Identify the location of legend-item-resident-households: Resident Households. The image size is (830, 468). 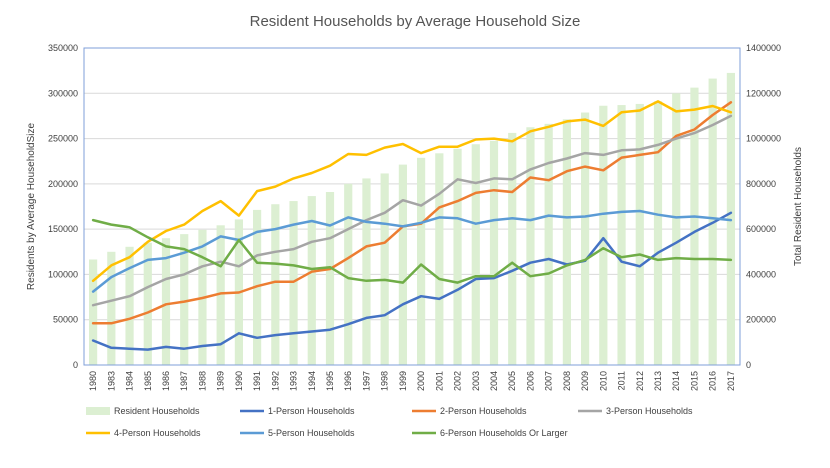
(143, 411).